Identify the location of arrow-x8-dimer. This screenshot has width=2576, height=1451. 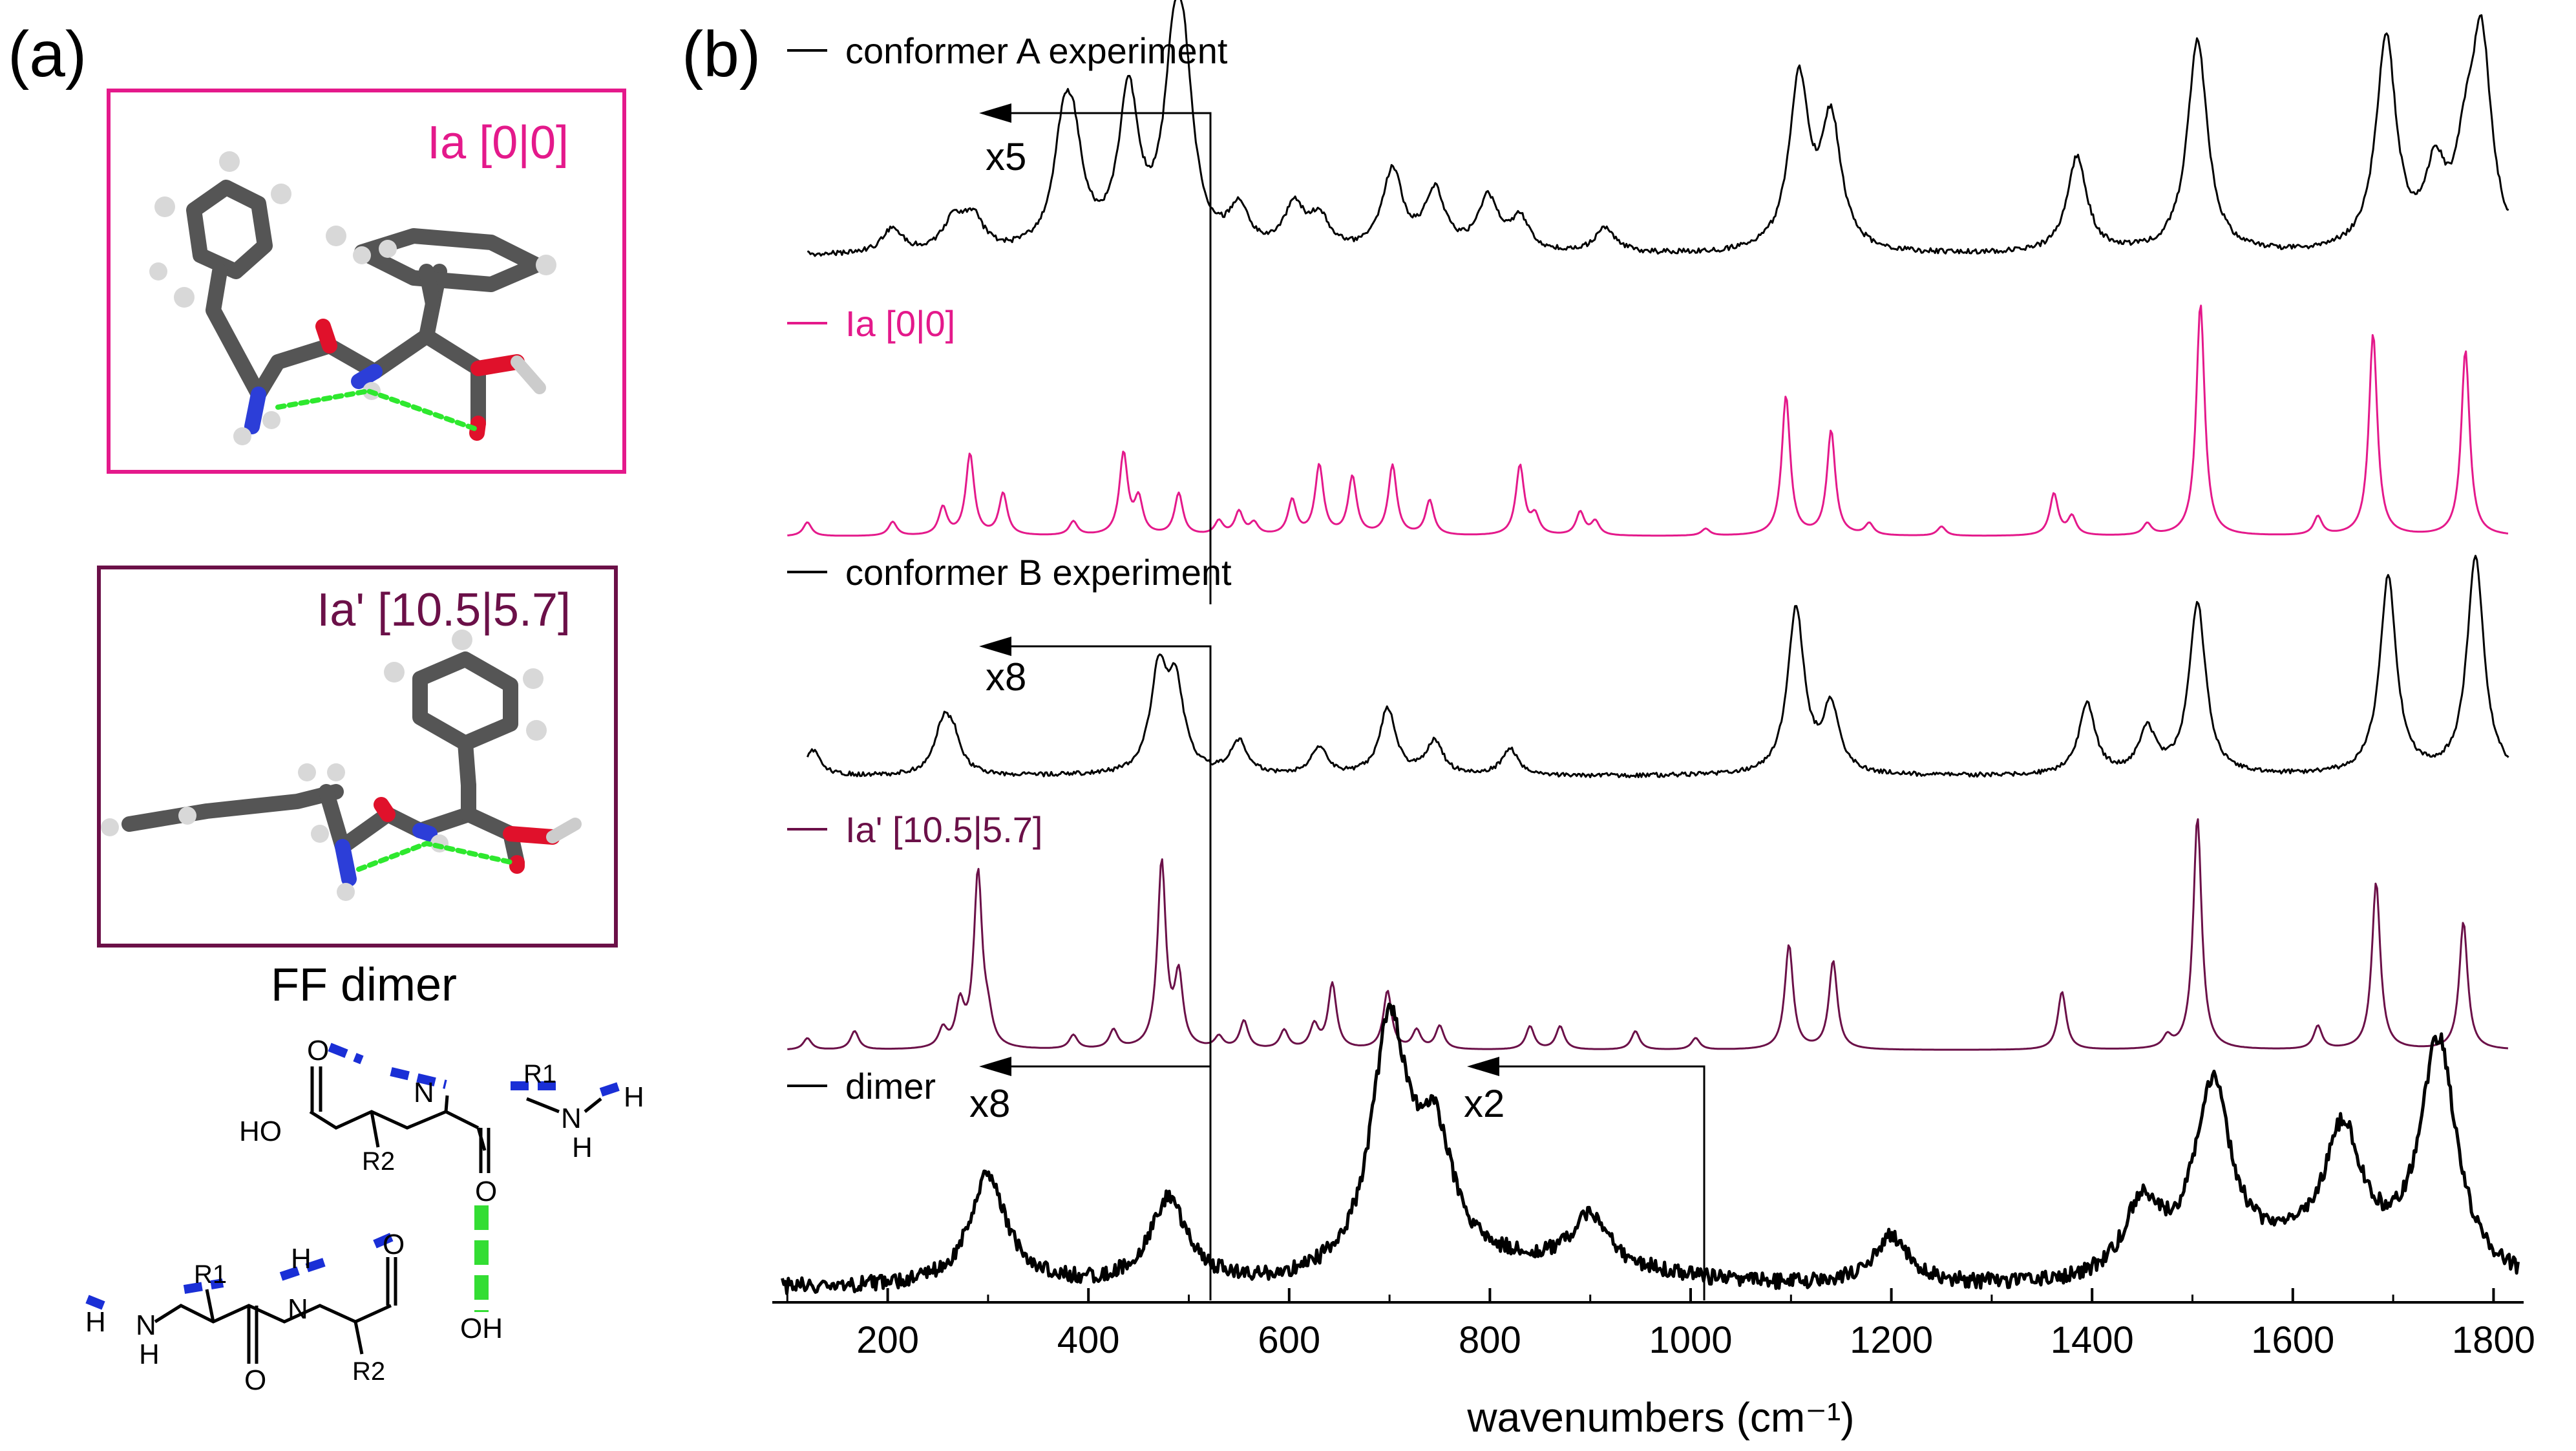
(1103, 1182).